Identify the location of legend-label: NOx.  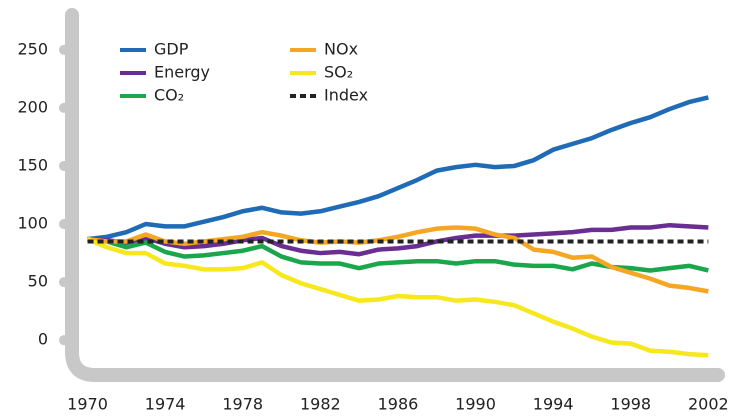
(341, 49).